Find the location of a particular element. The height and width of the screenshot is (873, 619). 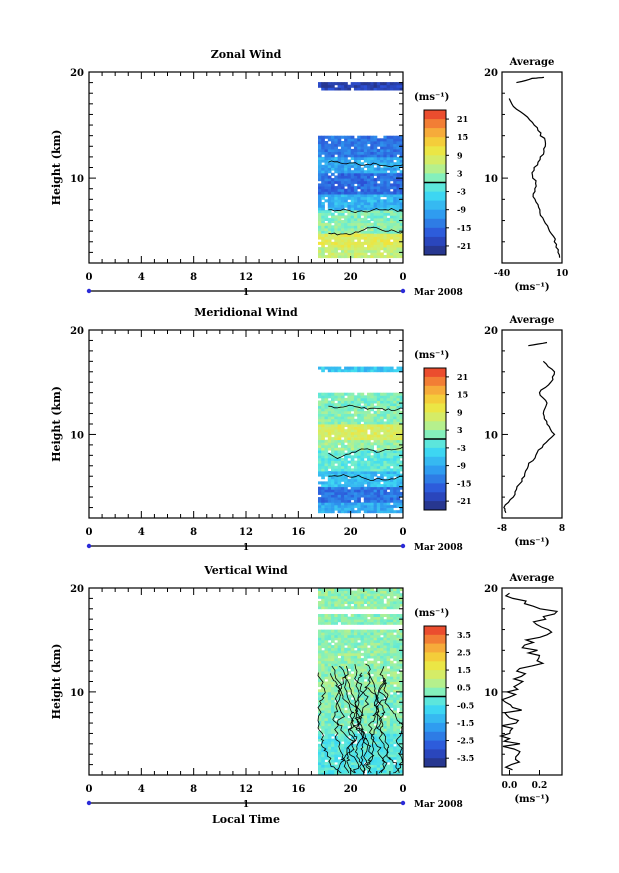

heatmap-data is located at coordinates (361, 440).